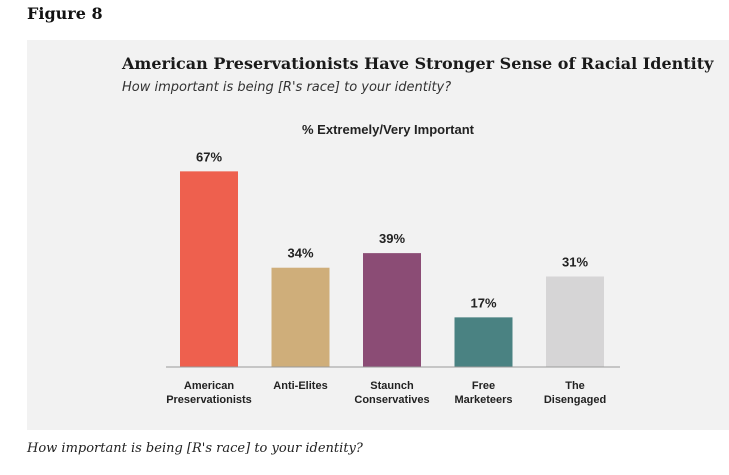 The height and width of the screenshot is (475, 729). Describe the element at coordinates (300, 386) in the screenshot. I see `category-label-1: Anti-Elites` at that location.